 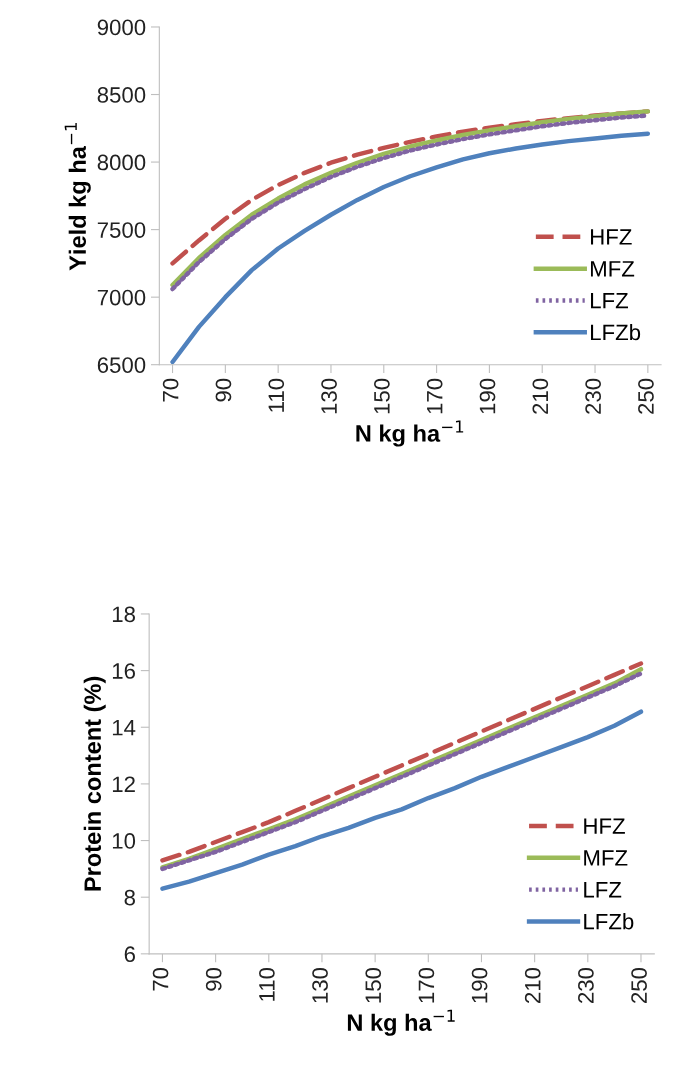 What do you see at coordinates (121, 297) in the screenshot?
I see `y-tick-label: 7000` at bounding box center [121, 297].